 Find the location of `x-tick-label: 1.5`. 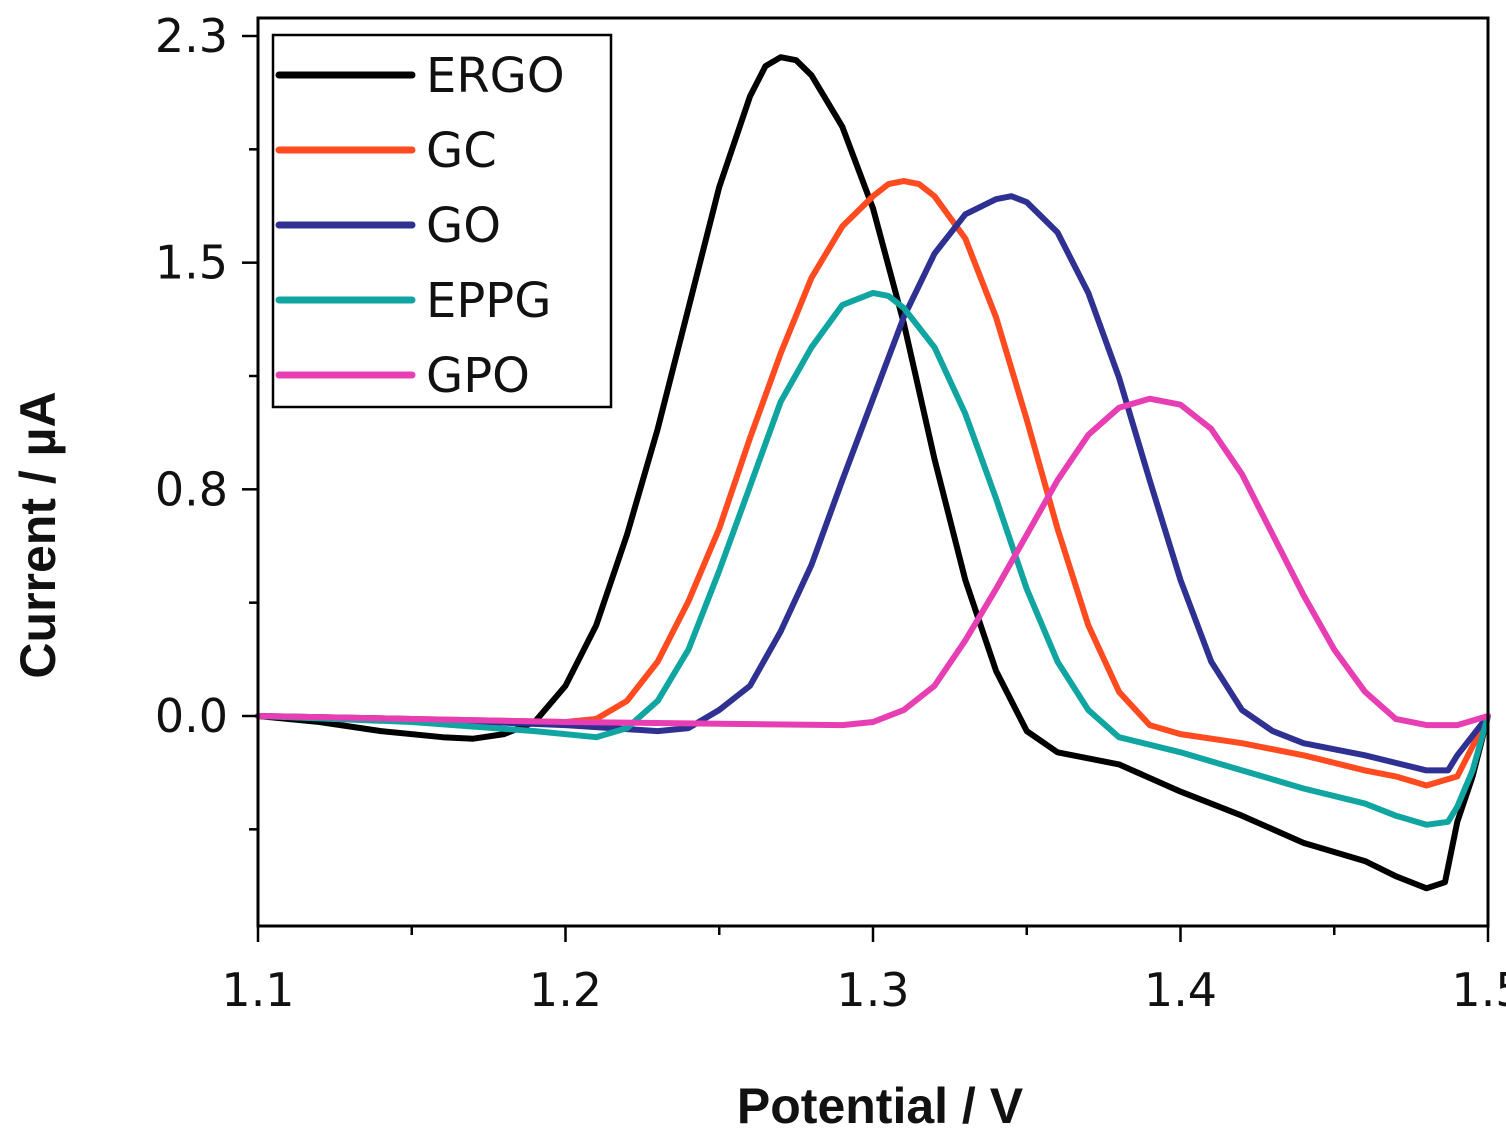

x-tick-label: 1.5 is located at coordinates (1478, 990).